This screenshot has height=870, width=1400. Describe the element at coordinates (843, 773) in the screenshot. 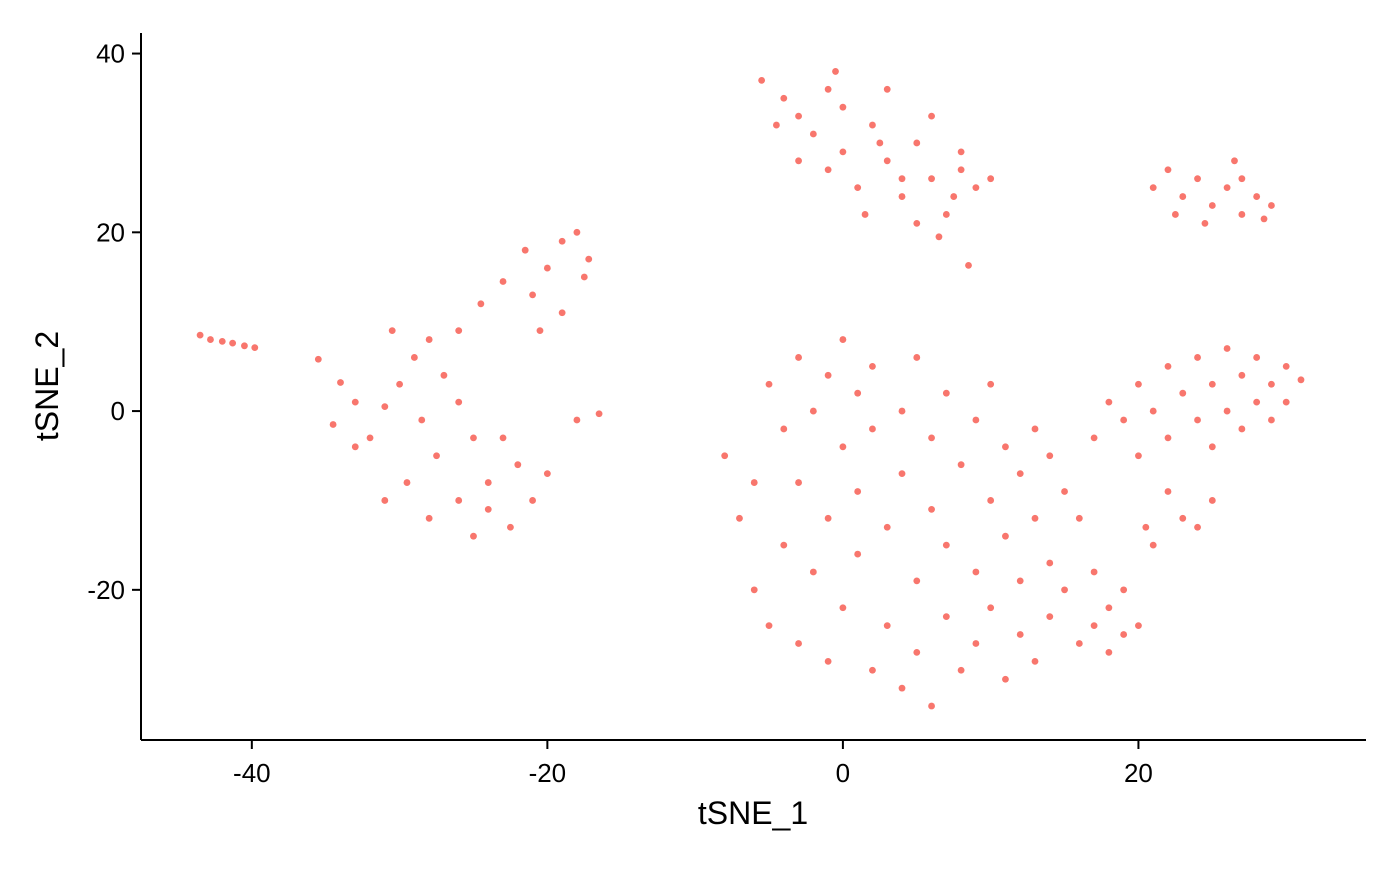

I see `x-tick-label: 0` at that location.